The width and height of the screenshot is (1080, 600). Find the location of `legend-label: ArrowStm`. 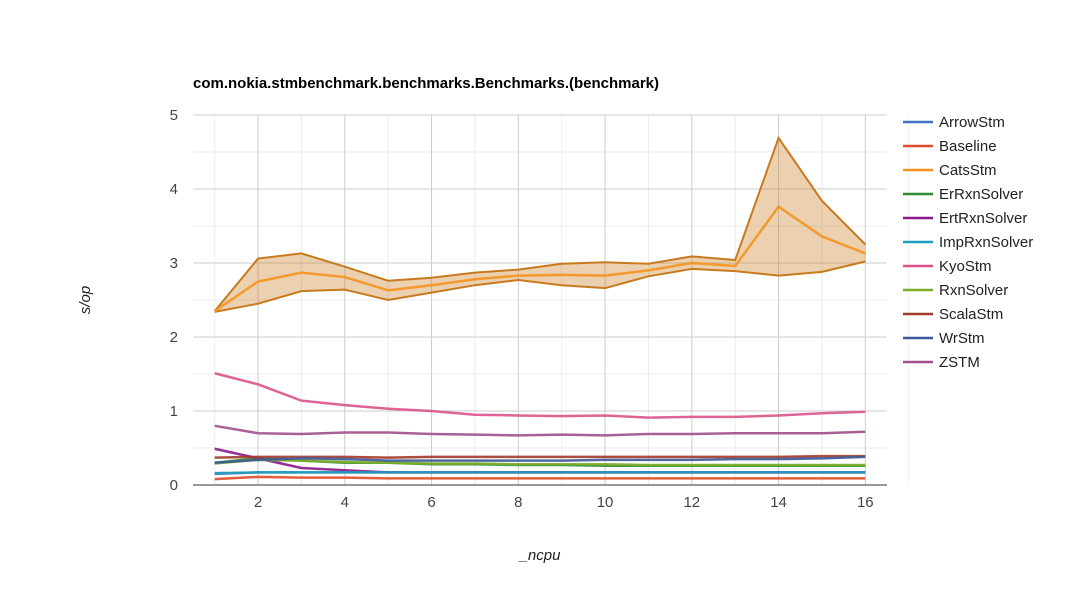

legend-label: ArrowStm is located at coordinates (972, 122).